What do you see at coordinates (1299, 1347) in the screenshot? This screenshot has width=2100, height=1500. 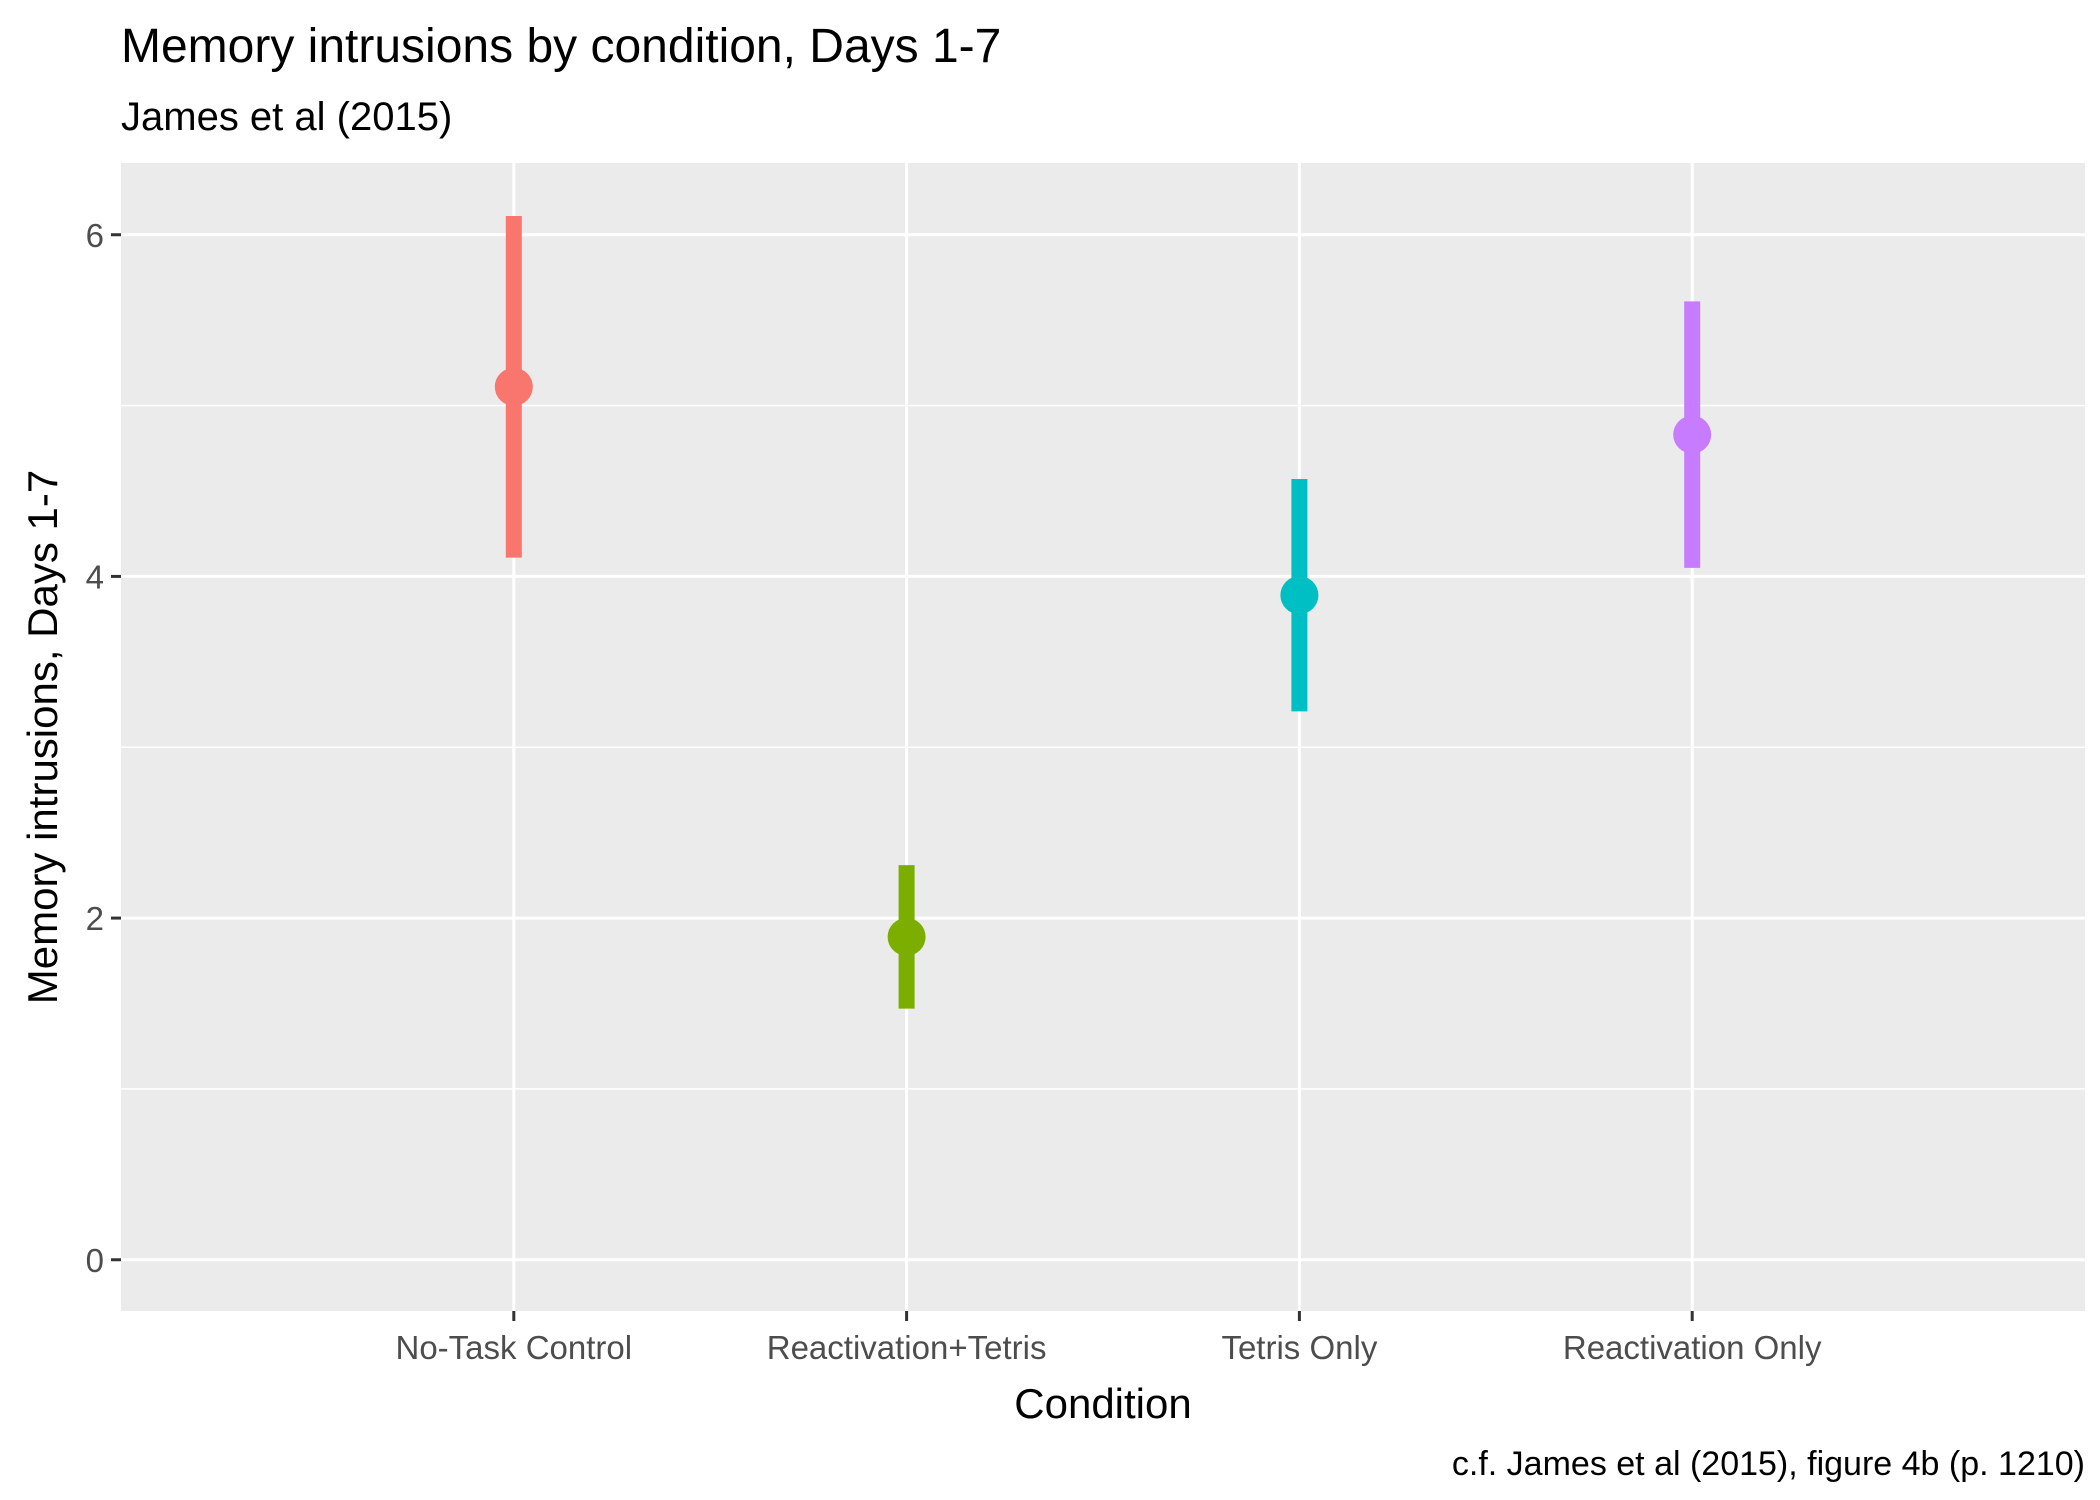 I see `x-tick-label: Tetris Only` at bounding box center [1299, 1347].